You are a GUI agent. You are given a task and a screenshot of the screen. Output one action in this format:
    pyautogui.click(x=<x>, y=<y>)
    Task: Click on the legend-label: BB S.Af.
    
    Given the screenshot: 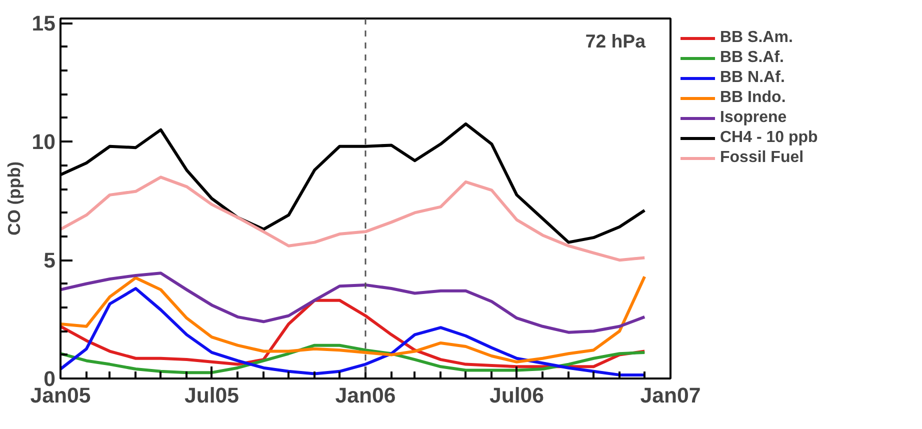 What is the action you would take?
    pyautogui.click(x=752, y=58)
    